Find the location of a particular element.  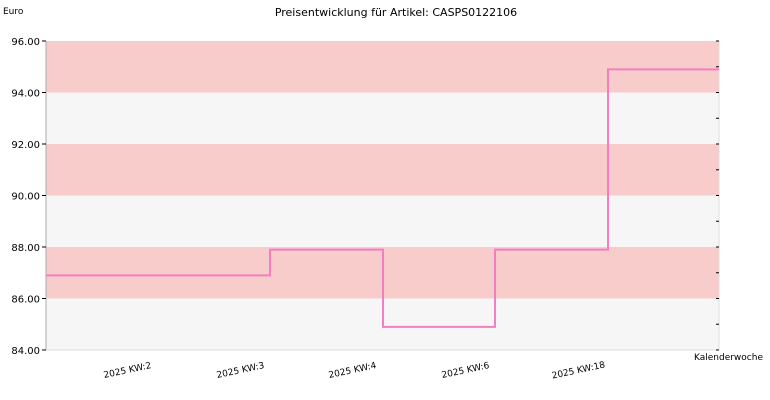

y-tick-label: 96.00 is located at coordinates (25, 42).